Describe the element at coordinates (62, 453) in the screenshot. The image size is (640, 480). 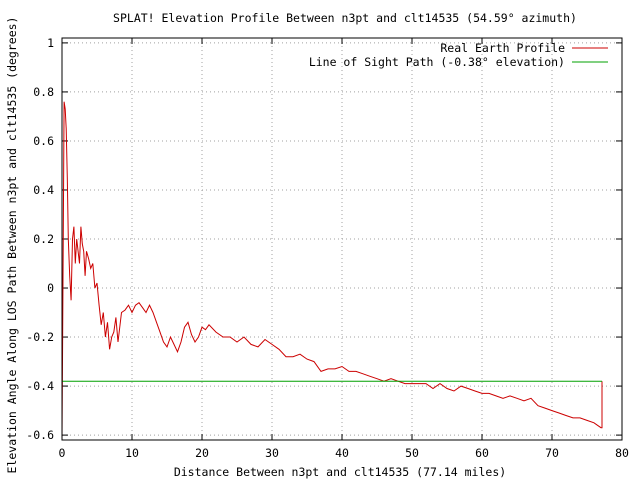
I see `x-tick-label: 0` at that location.